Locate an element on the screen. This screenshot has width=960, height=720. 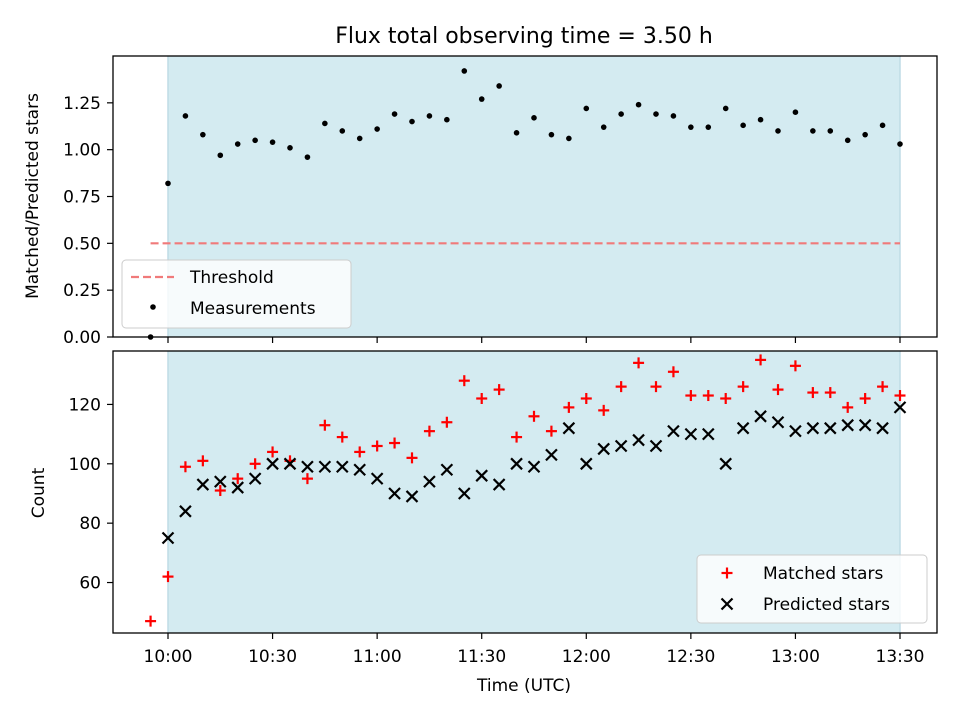
legend-matched-swatch is located at coordinates (727, 573).